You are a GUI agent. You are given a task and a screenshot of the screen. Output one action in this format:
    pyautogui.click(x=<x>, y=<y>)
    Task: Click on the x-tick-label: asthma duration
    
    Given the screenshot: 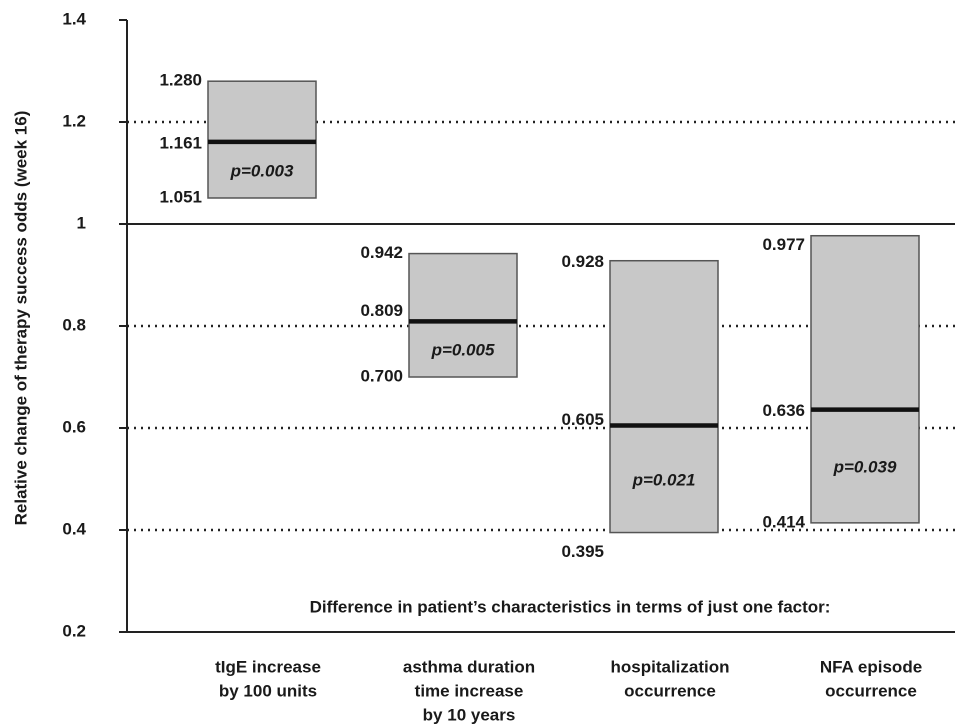 What is the action you would take?
    pyautogui.click(x=469, y=666)
    